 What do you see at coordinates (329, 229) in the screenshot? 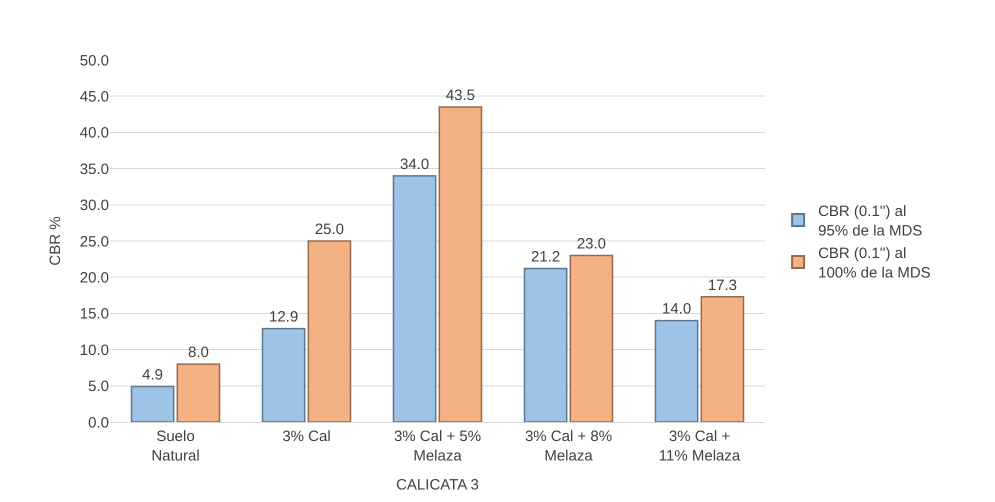
I see `data-label: 25.0` at bounding box center [329, 229].